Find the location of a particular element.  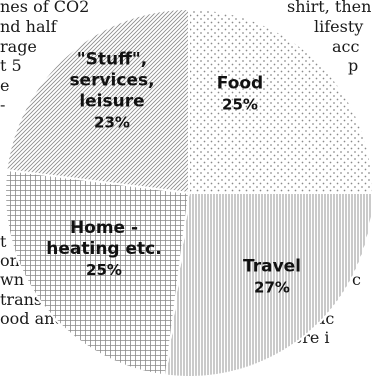

right-text-line: shirt, then is located at coordinates (329, 8).